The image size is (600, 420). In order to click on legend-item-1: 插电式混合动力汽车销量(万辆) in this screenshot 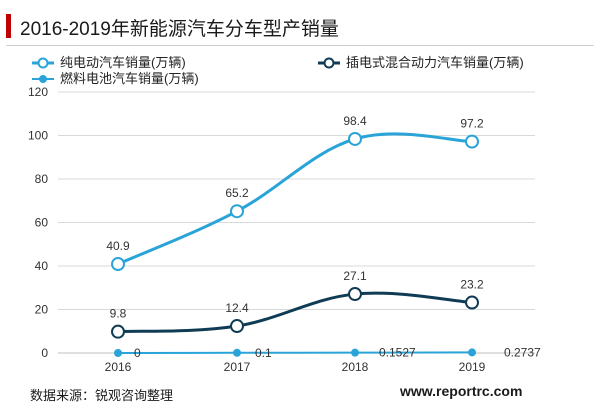, I will do `click(421, 62)`.